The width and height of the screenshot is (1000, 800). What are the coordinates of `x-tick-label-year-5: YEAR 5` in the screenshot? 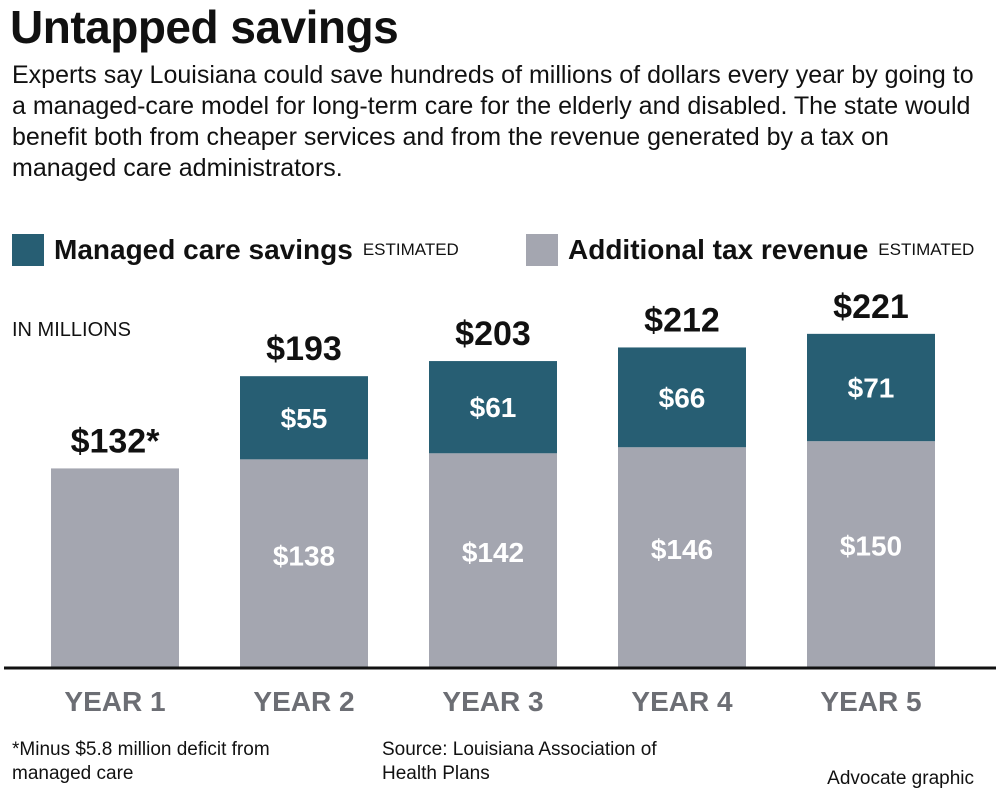 It's located at (870, 701).